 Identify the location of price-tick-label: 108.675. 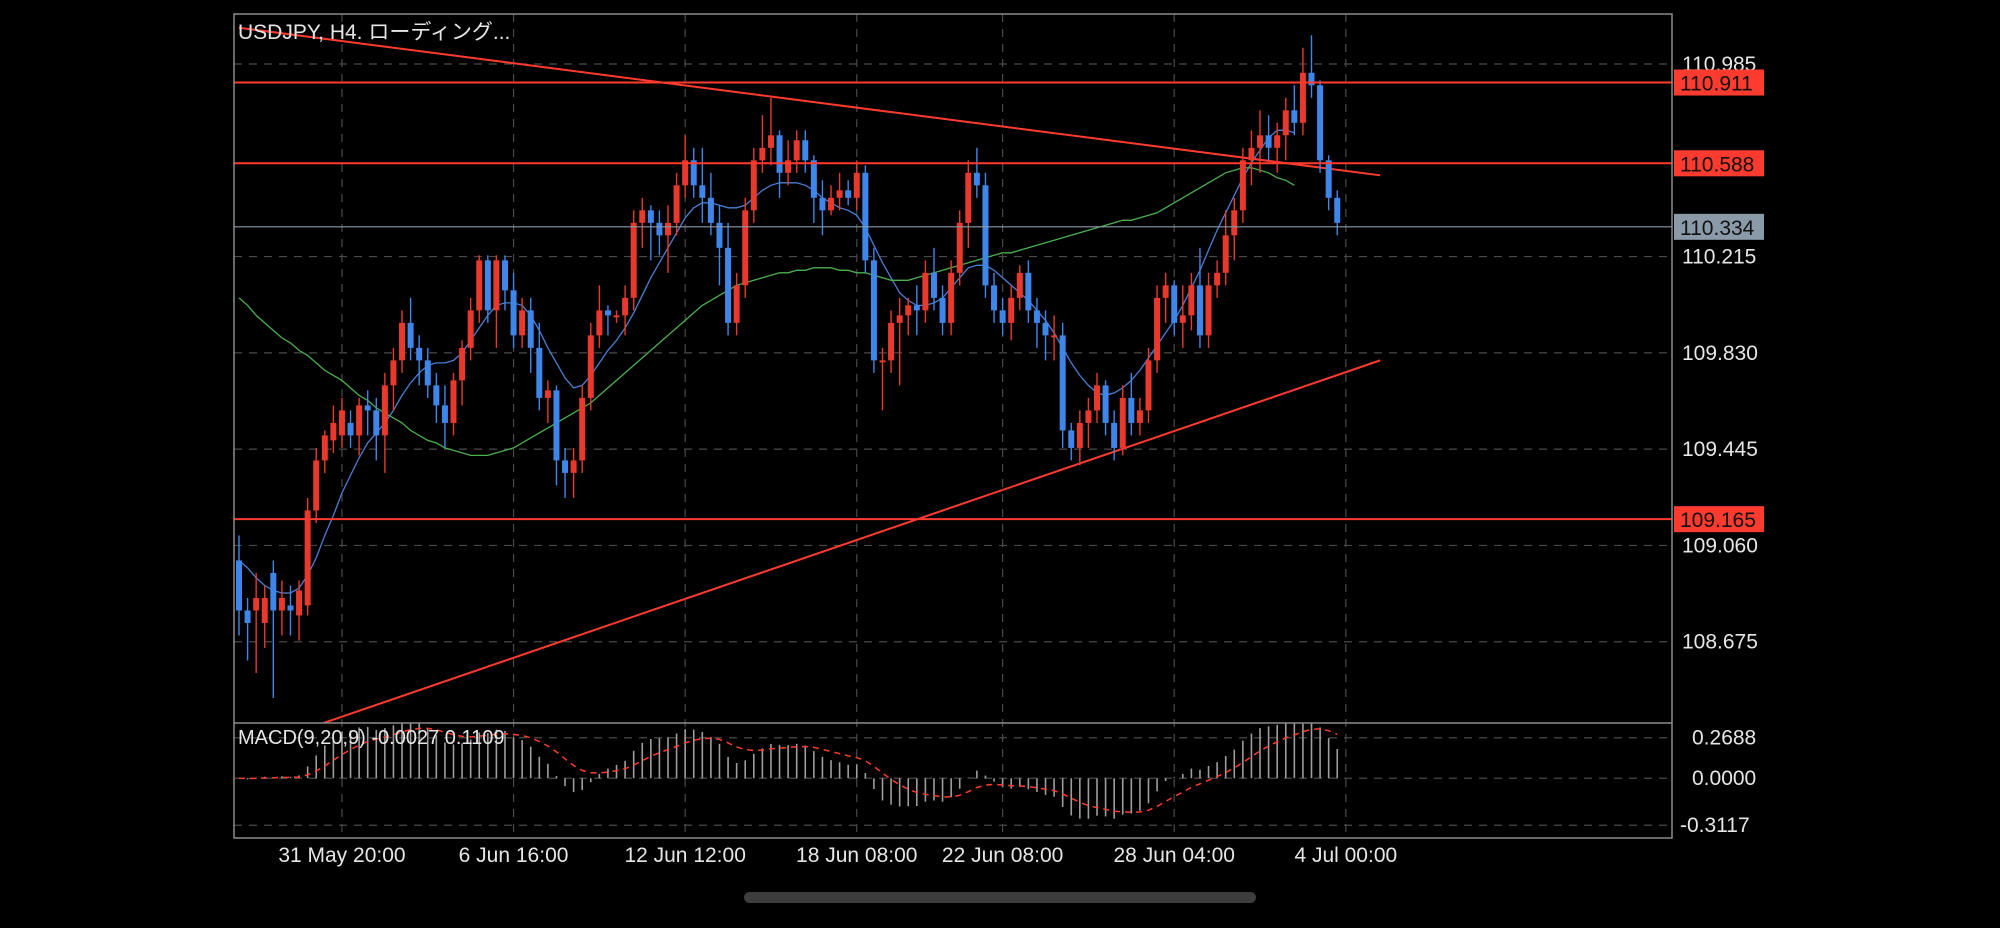
(1720, 642).